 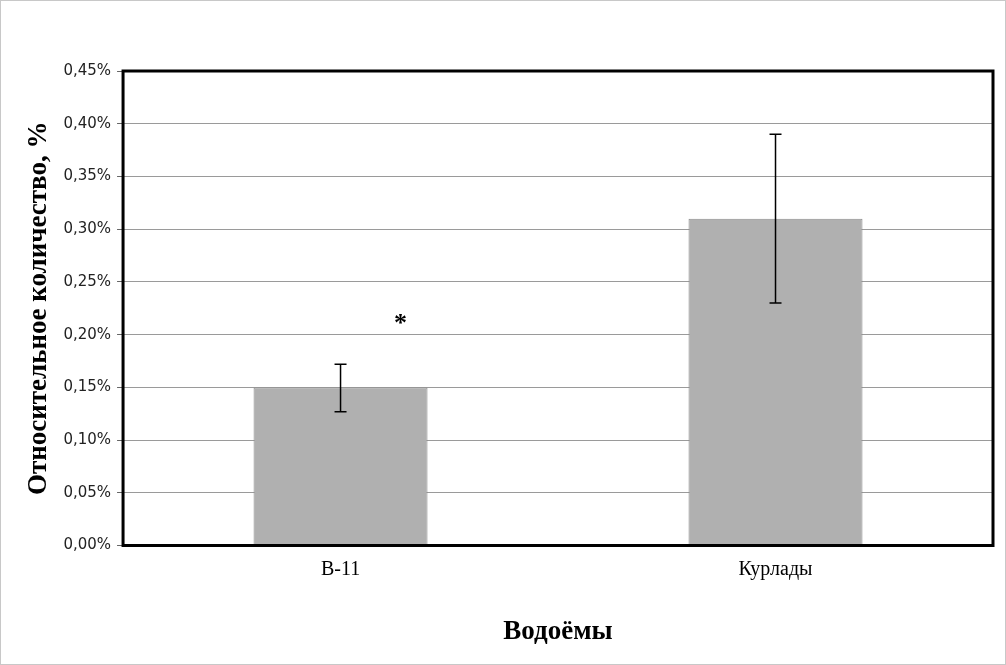 What do you see at coordinates (775, 568) in the screenshot?
I see `x-tick-label: Курлады` at bounding box center [775, 568].